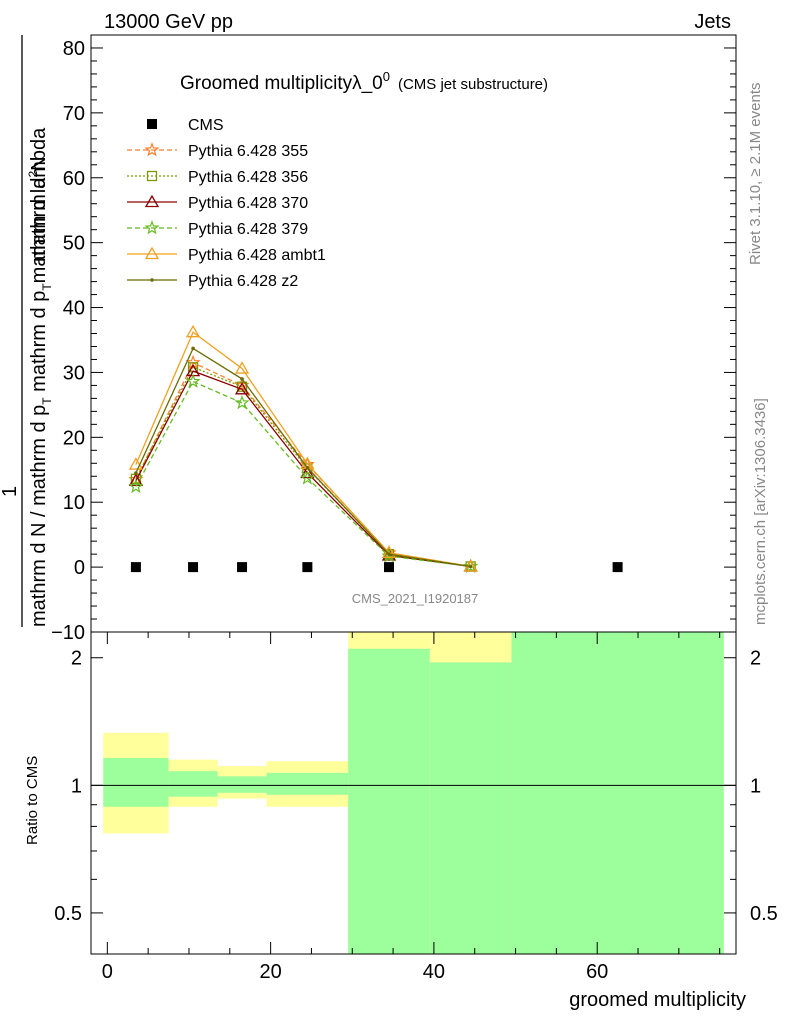 Image resolution: width=786 pixels, height=1024 pixels. Describe the element at coordinates (107, 972) in the screenshot. I see `x-tick-label: 0` at that location.